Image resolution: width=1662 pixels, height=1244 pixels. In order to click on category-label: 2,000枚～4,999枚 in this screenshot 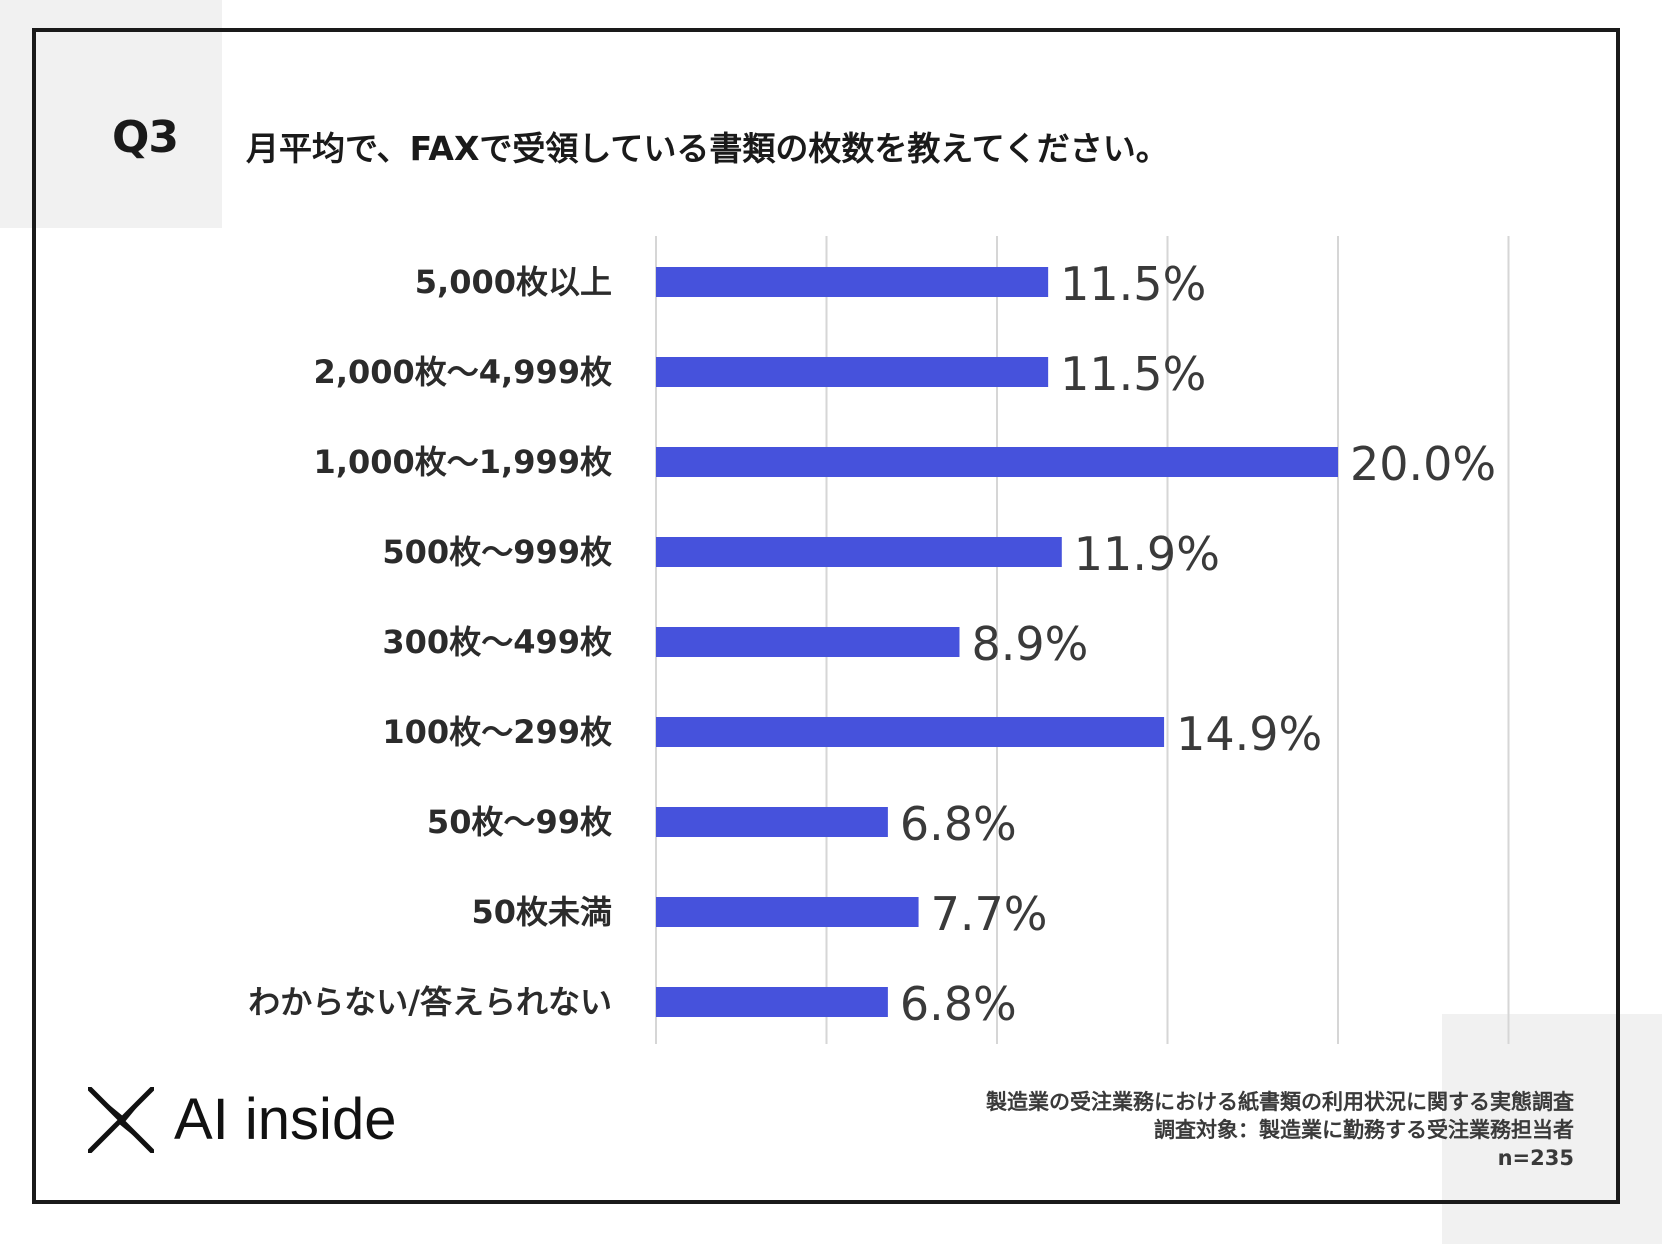, I will do `click(463, 372)`.